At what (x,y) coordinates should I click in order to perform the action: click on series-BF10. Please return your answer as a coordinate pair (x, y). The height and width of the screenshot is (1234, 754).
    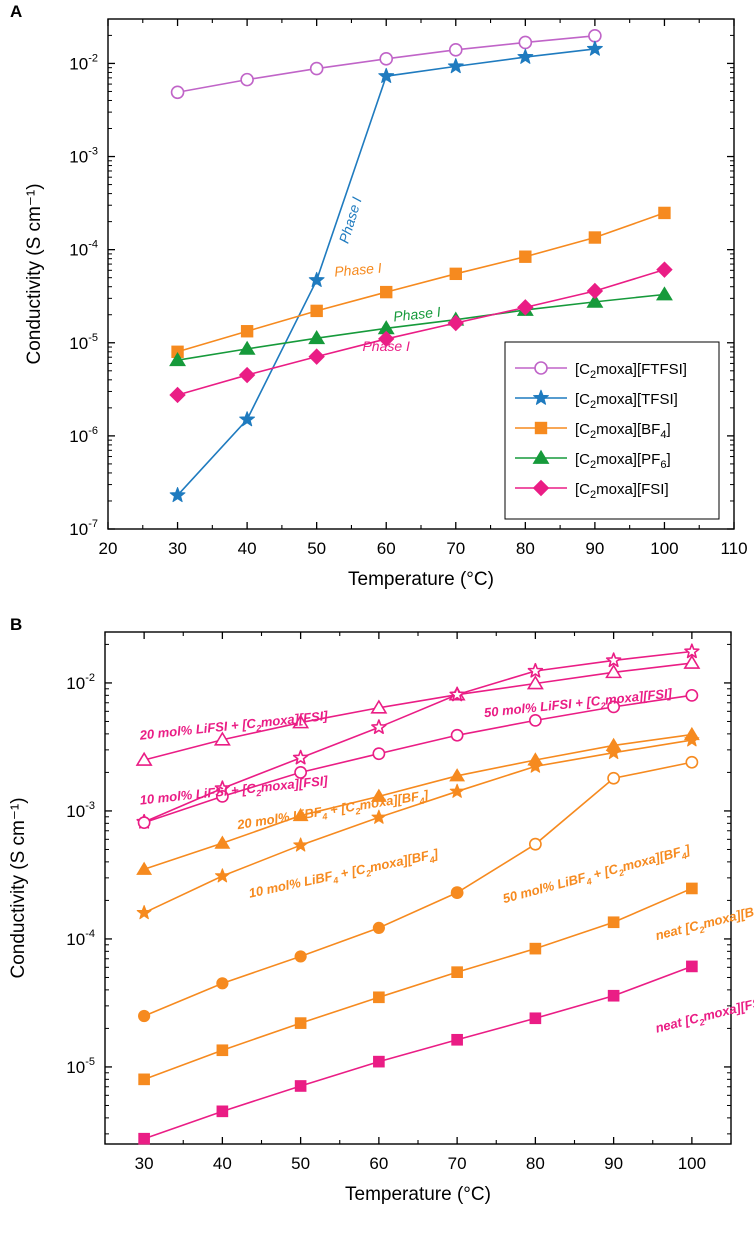
    Looking at the image, I should click on (418, 826).